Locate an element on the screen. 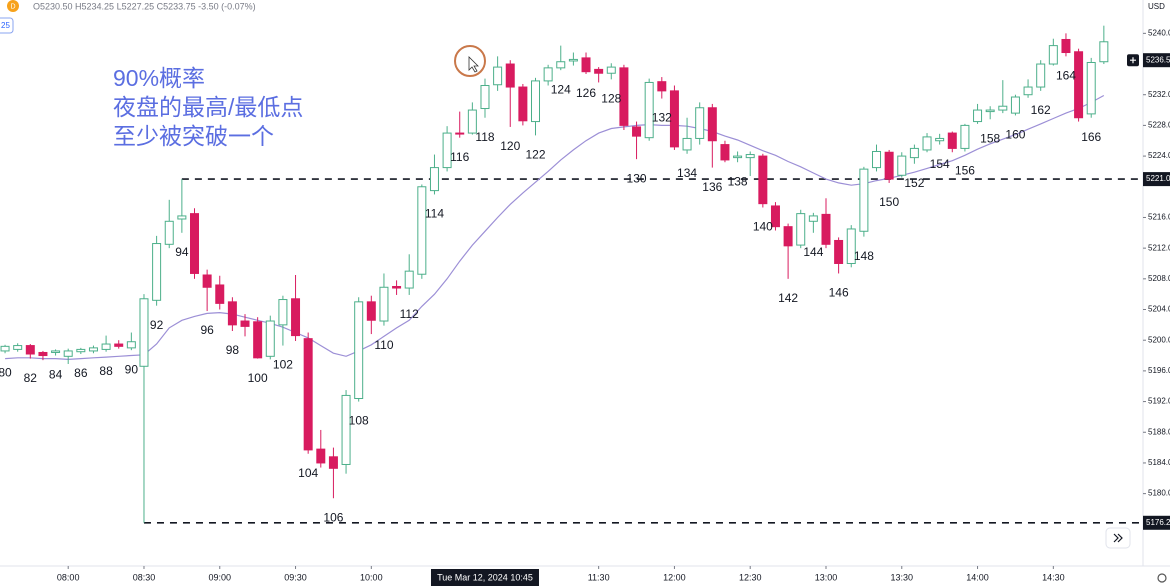  bar-number: 100 is located at coordinates (258, 378).